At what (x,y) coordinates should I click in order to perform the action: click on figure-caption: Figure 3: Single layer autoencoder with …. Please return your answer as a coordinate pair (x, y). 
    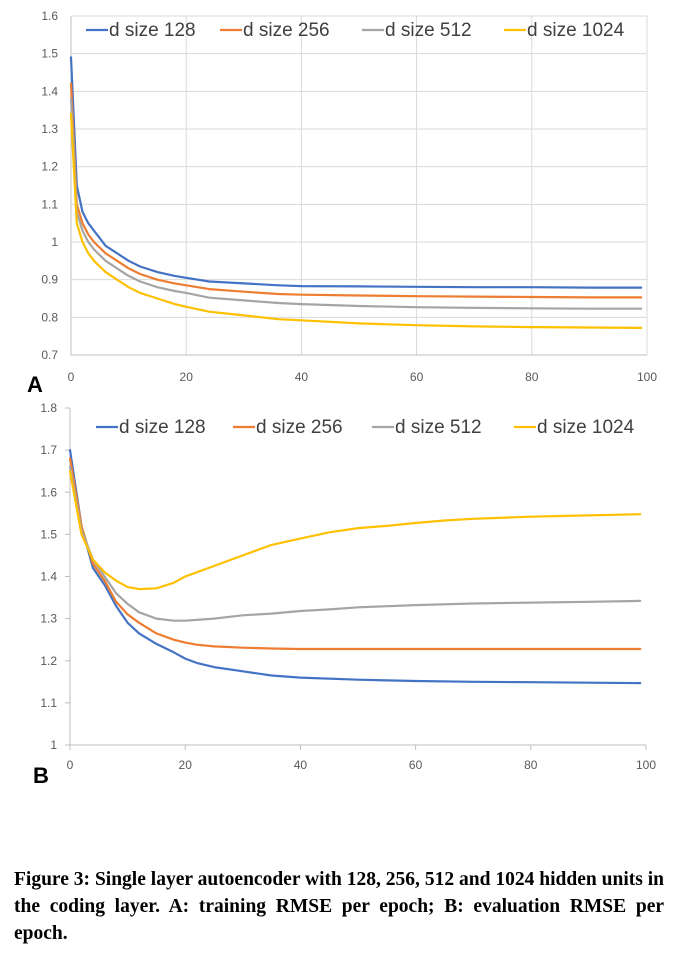
    Looking at the image, I should click on (339, 906).